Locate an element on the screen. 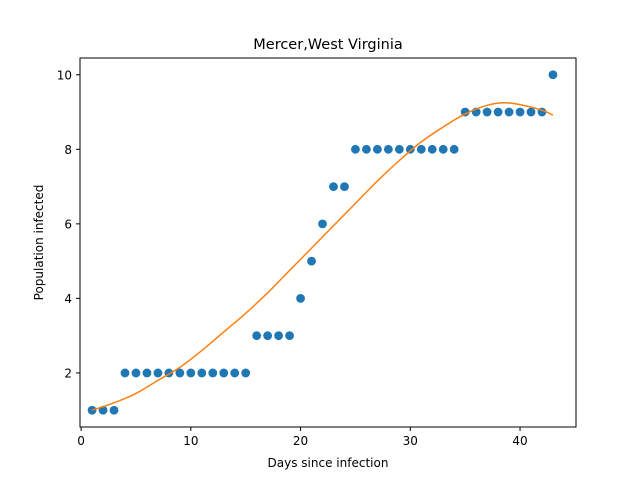 The height and width of the screenshot is (480, 640). x-axis-label: Days since infection is located at coordinates (328, 463).